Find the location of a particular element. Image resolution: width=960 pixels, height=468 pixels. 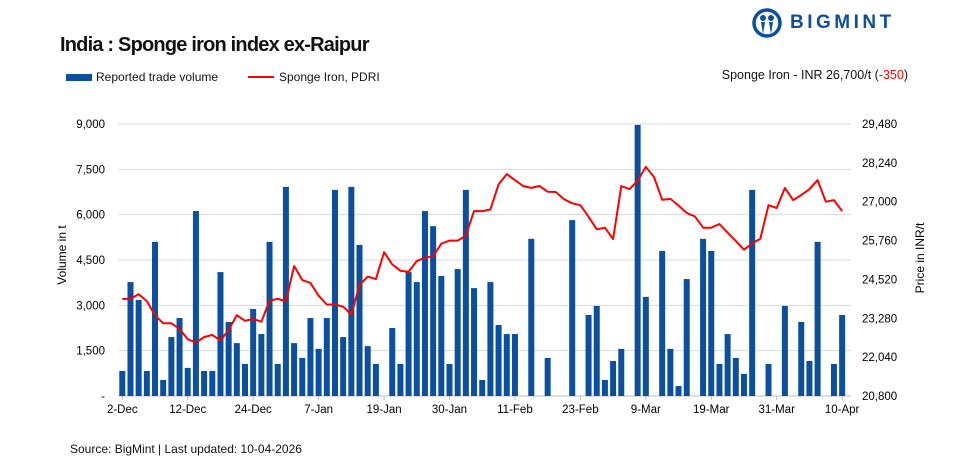

x-tick-label: 19-Mar is located at coordinates (711, 410).